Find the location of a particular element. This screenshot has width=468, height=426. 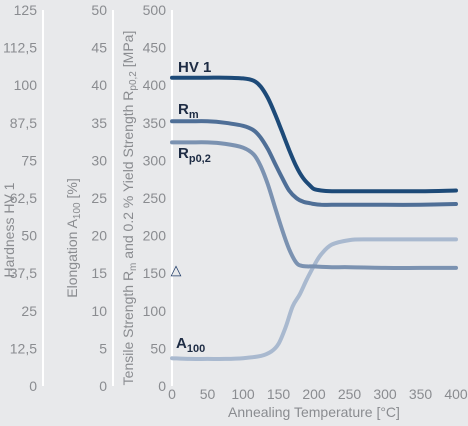

x-tick-label: 150 is located at coordinates (279, 394).